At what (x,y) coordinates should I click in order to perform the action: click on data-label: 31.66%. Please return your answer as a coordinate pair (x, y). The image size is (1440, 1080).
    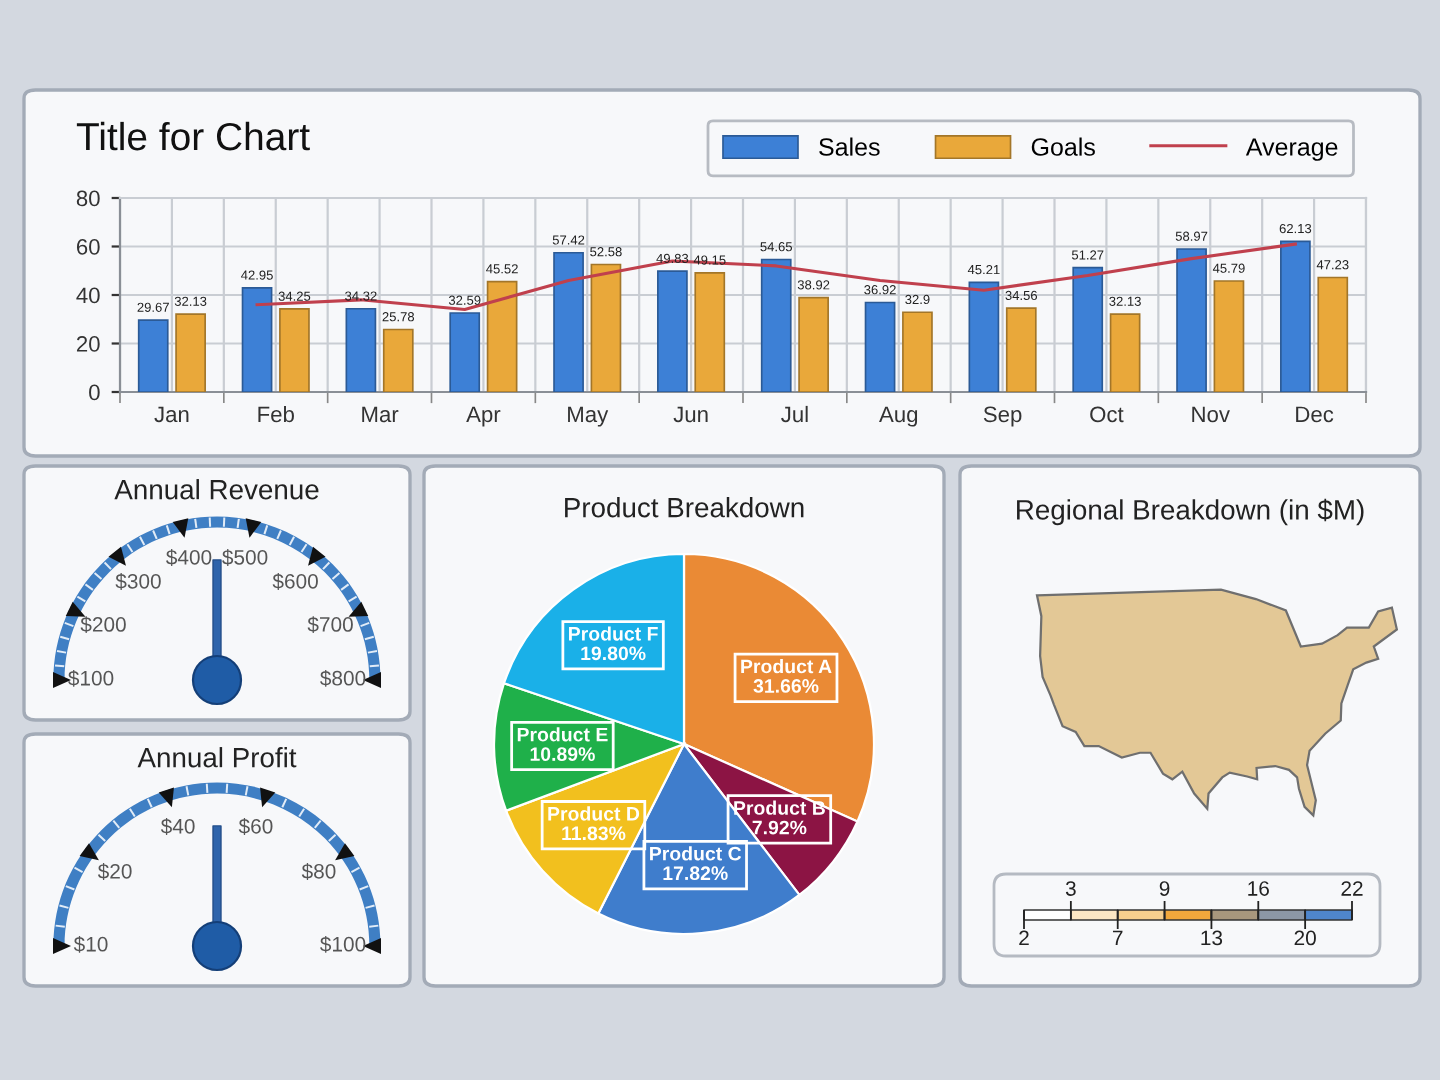
    Looking at the image, I should click on (786, 686).